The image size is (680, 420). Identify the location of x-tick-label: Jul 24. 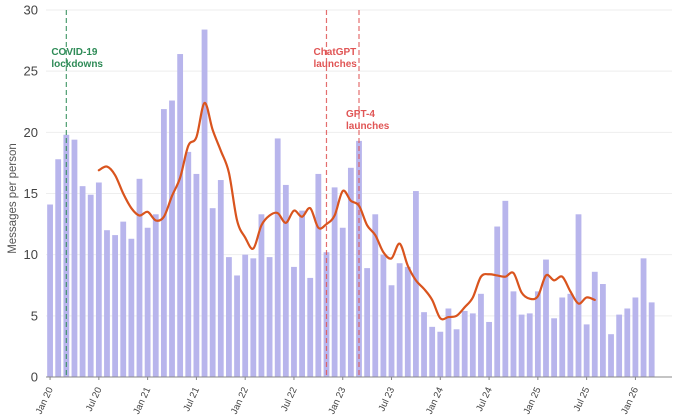
(484, 400).